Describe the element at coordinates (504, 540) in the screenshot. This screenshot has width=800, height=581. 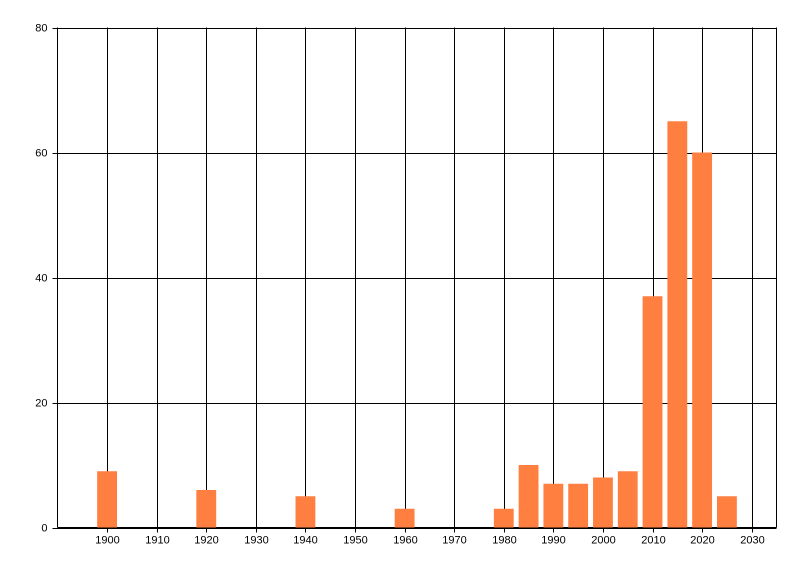
I see `x-tick-label: 1980` at that location.